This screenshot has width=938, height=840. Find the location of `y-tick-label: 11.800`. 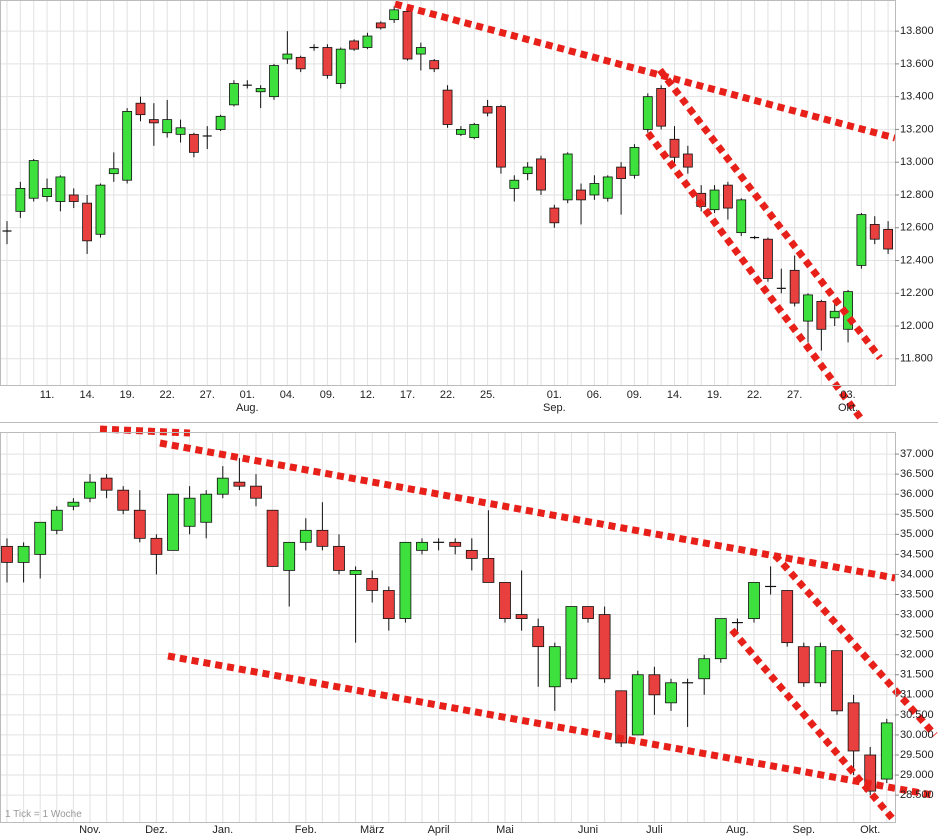

y-tick-label: 11.800 is located at coordinates (916, 359).